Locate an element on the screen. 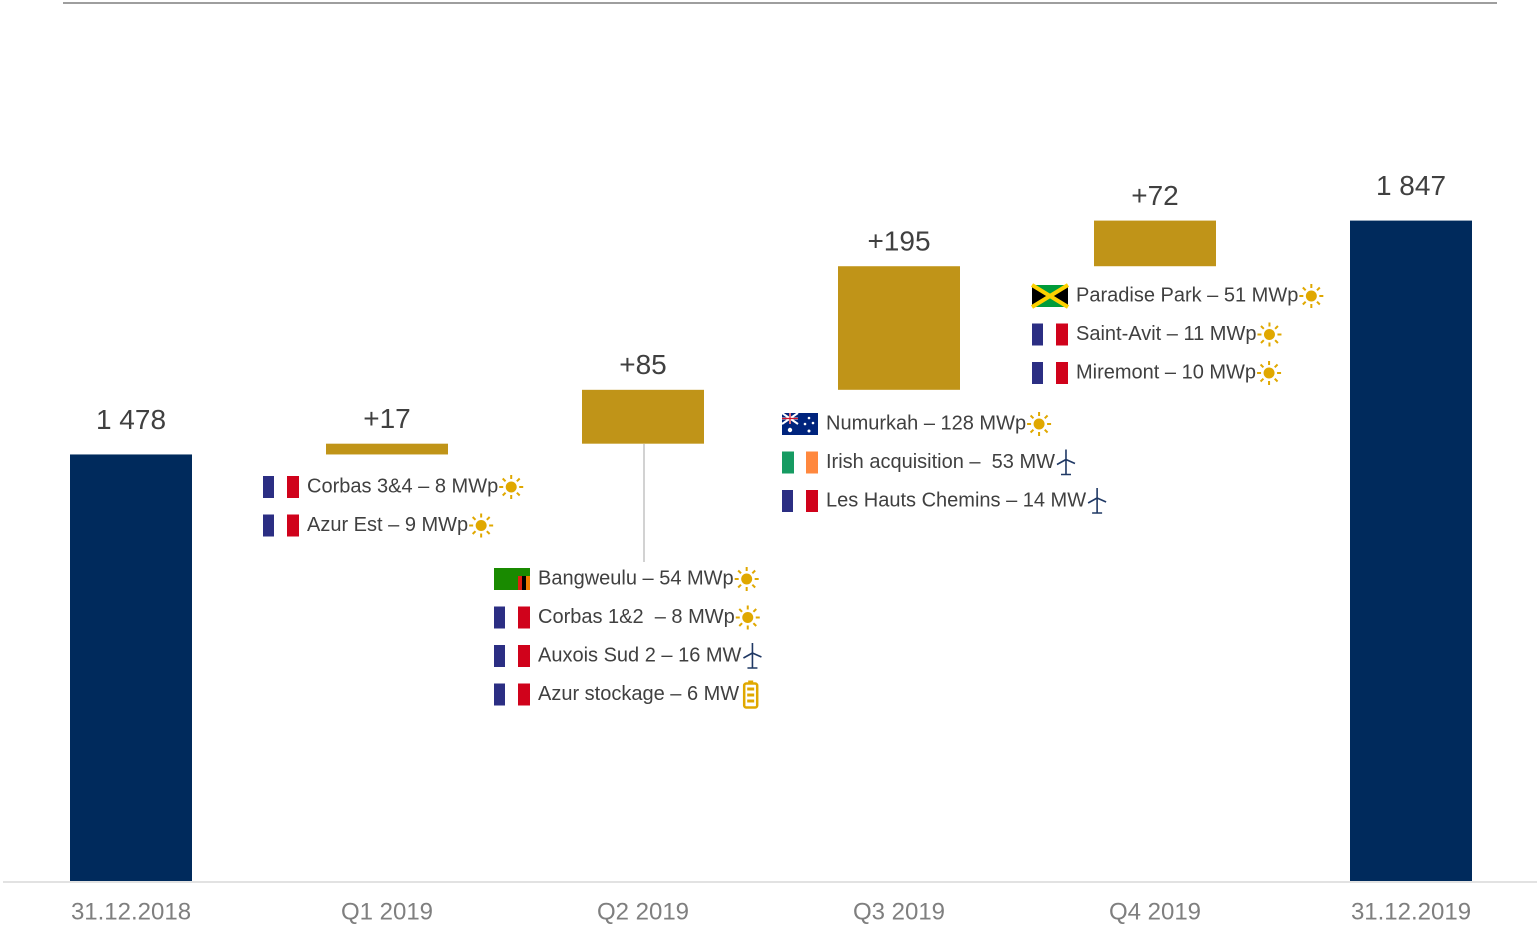 The image size is (1537, 929). x-tick-label: Q4 2019 is located at coordinates (1155, 911).